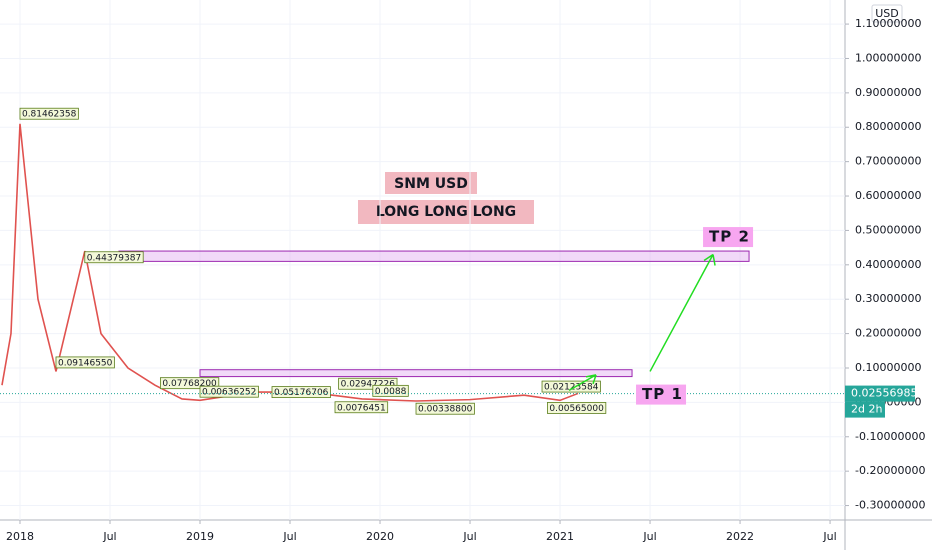 The image size is (932, 550). I want to click on price-note: 0.05176706, so click(301, 393).